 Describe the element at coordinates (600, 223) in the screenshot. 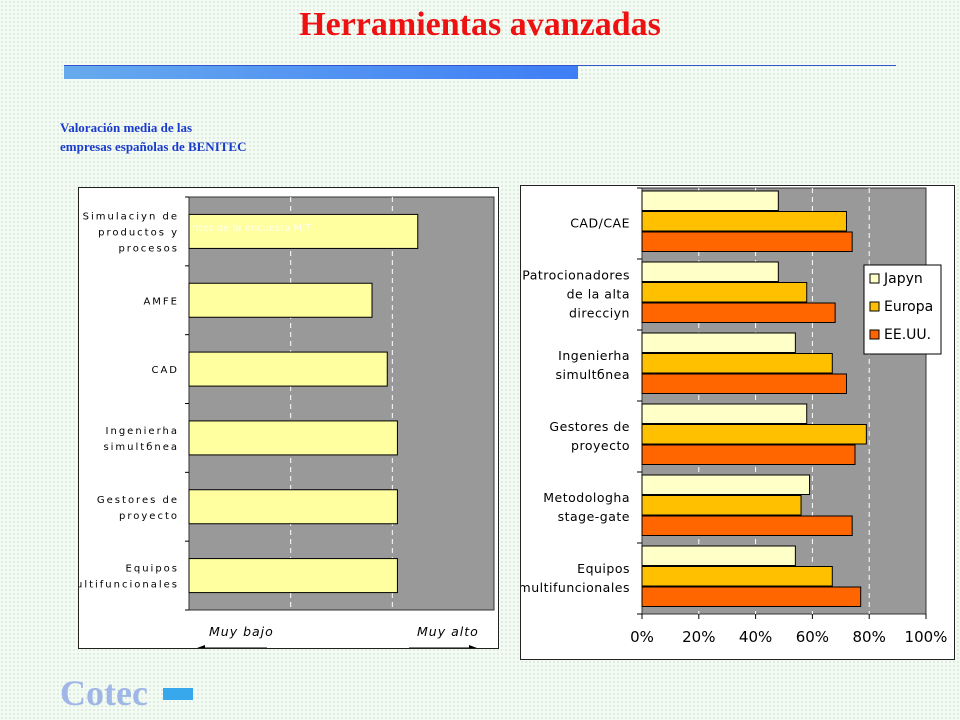

I see `category-label: CAD/CAE` at that location.